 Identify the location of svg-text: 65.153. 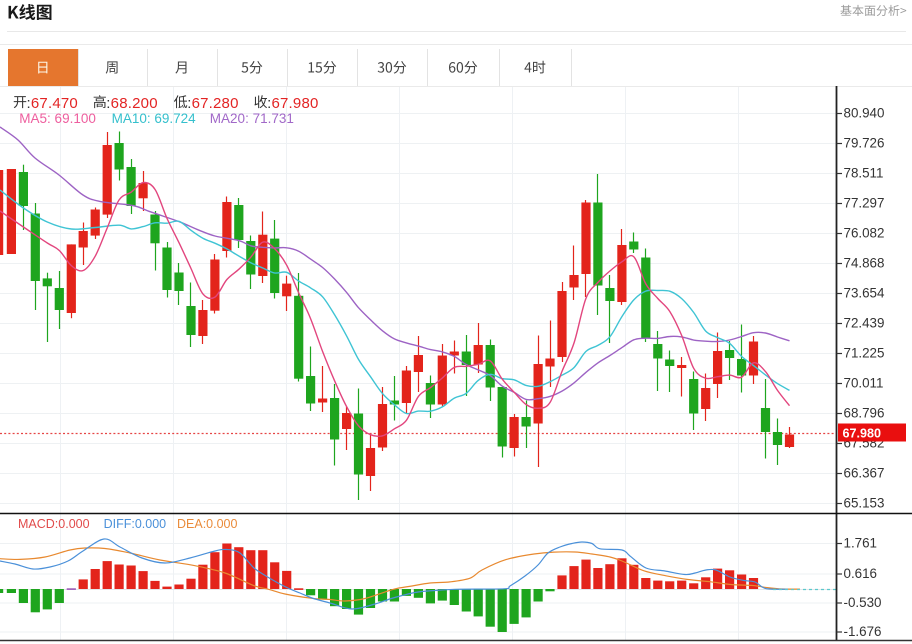
(864, 503).